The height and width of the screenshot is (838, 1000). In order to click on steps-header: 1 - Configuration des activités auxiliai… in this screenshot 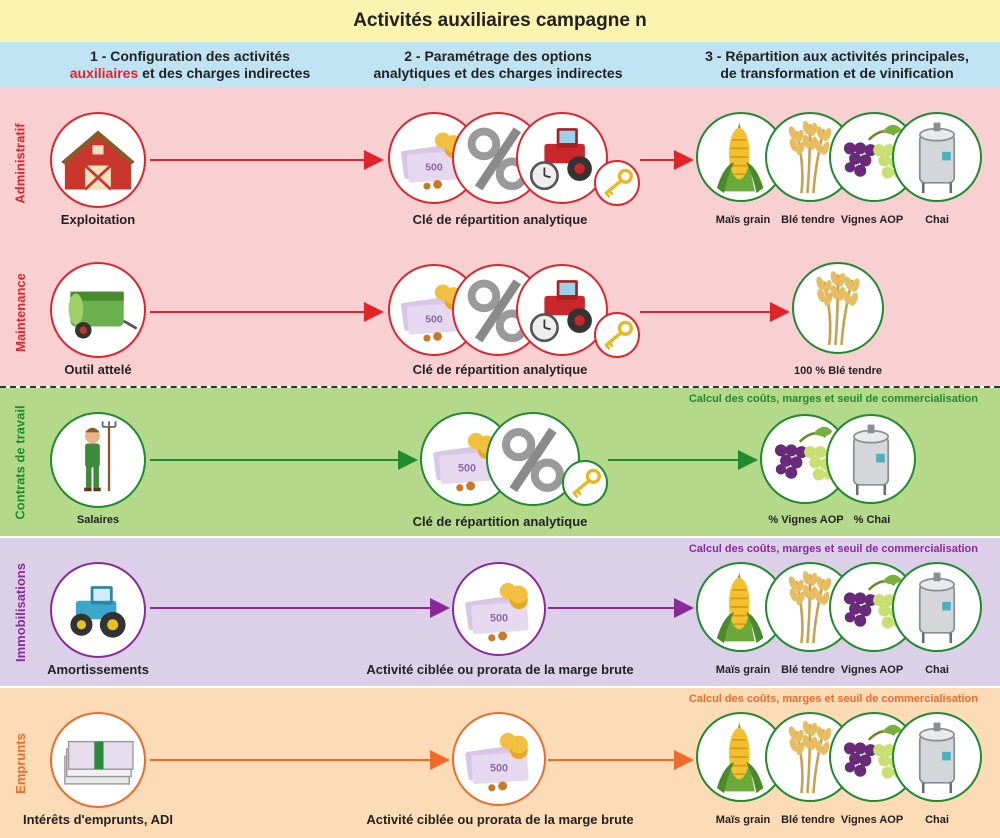, I will do `click(500, 65)`.